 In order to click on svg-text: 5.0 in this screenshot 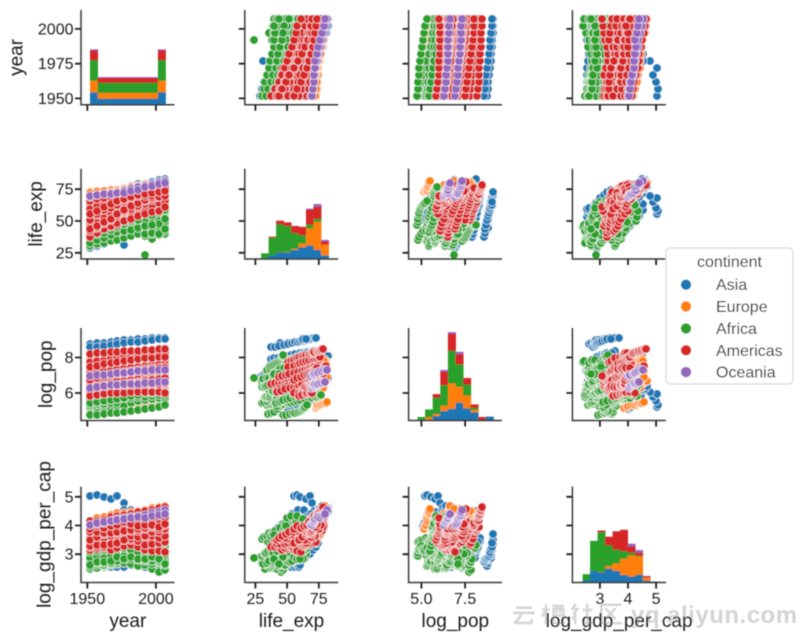, I will do `click(421, 599)`.